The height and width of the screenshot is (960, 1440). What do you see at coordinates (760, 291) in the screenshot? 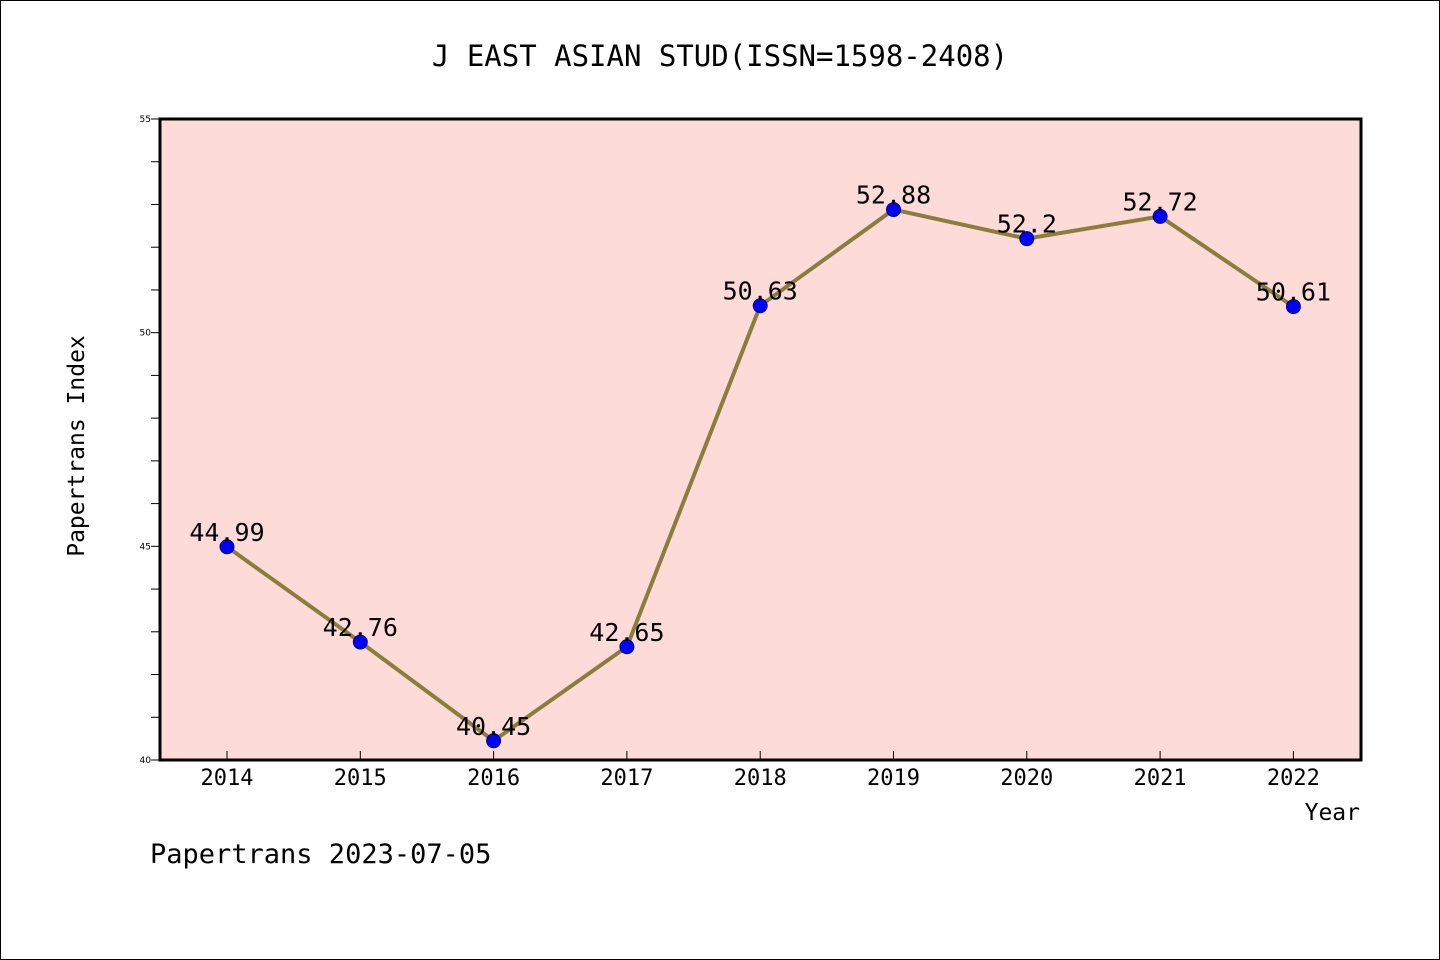
I see `data-label: 50.63` at bounding box center [760, 291].